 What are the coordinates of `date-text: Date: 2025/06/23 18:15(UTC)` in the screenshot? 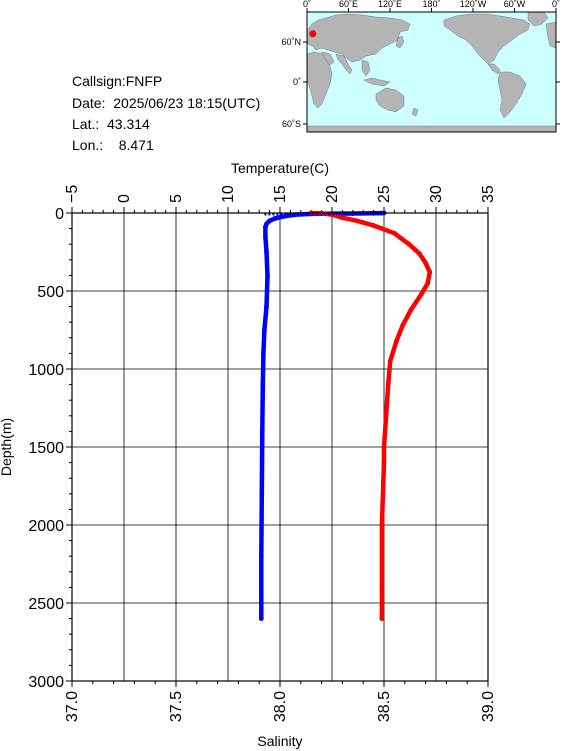 It's located at (166, 103).